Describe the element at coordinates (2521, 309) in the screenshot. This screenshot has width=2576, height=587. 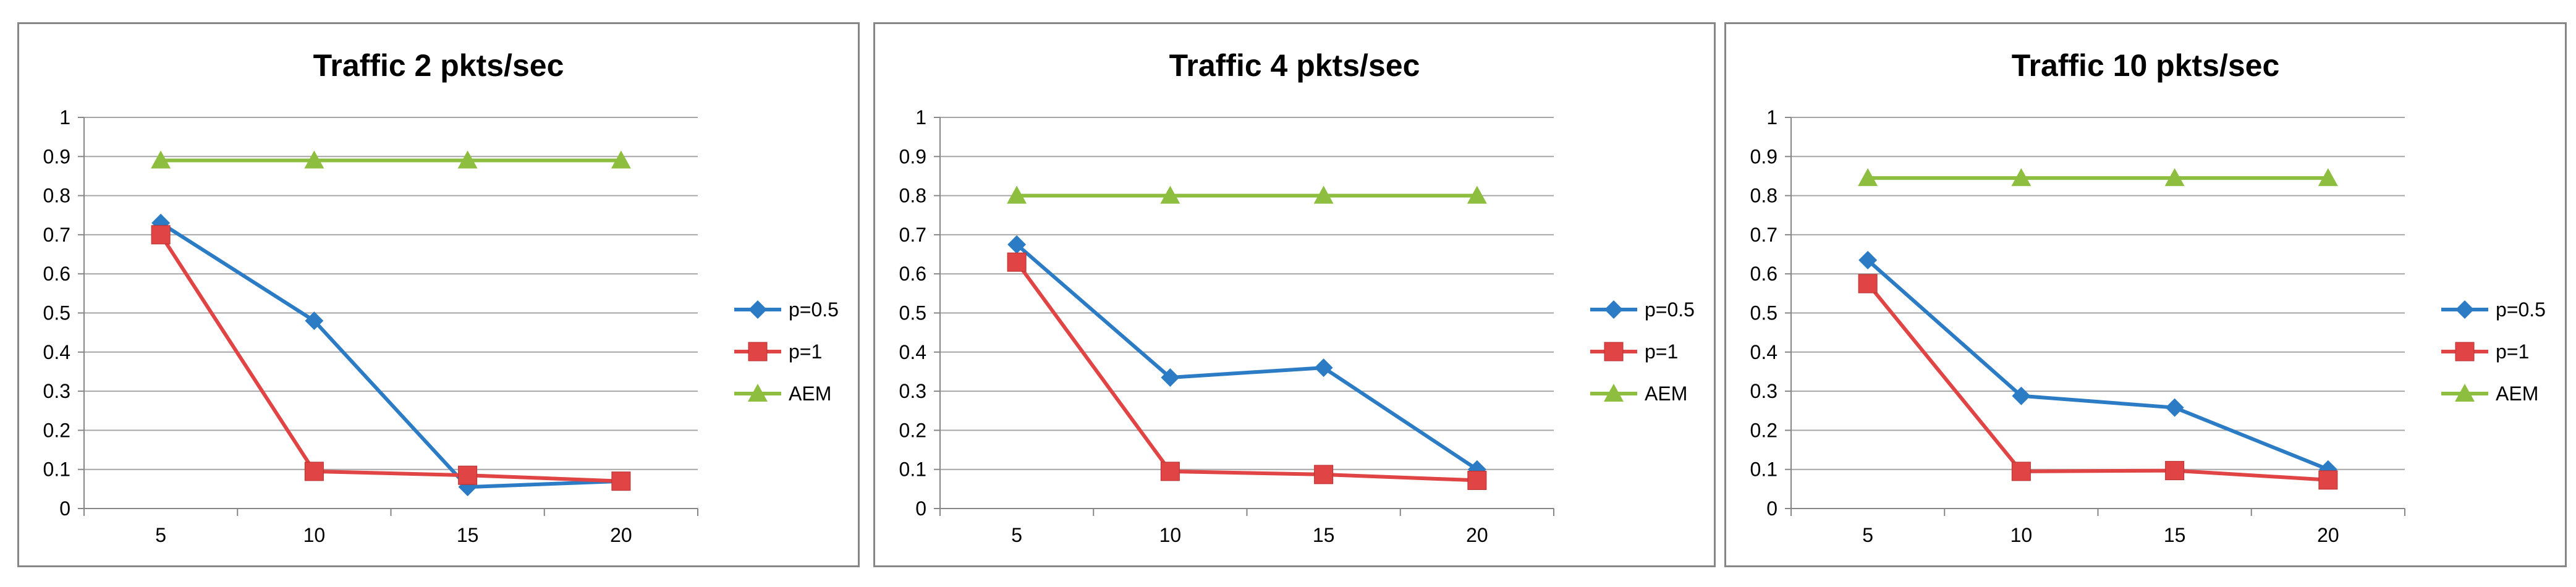
I see `legend-label: p=0.5` at that location.